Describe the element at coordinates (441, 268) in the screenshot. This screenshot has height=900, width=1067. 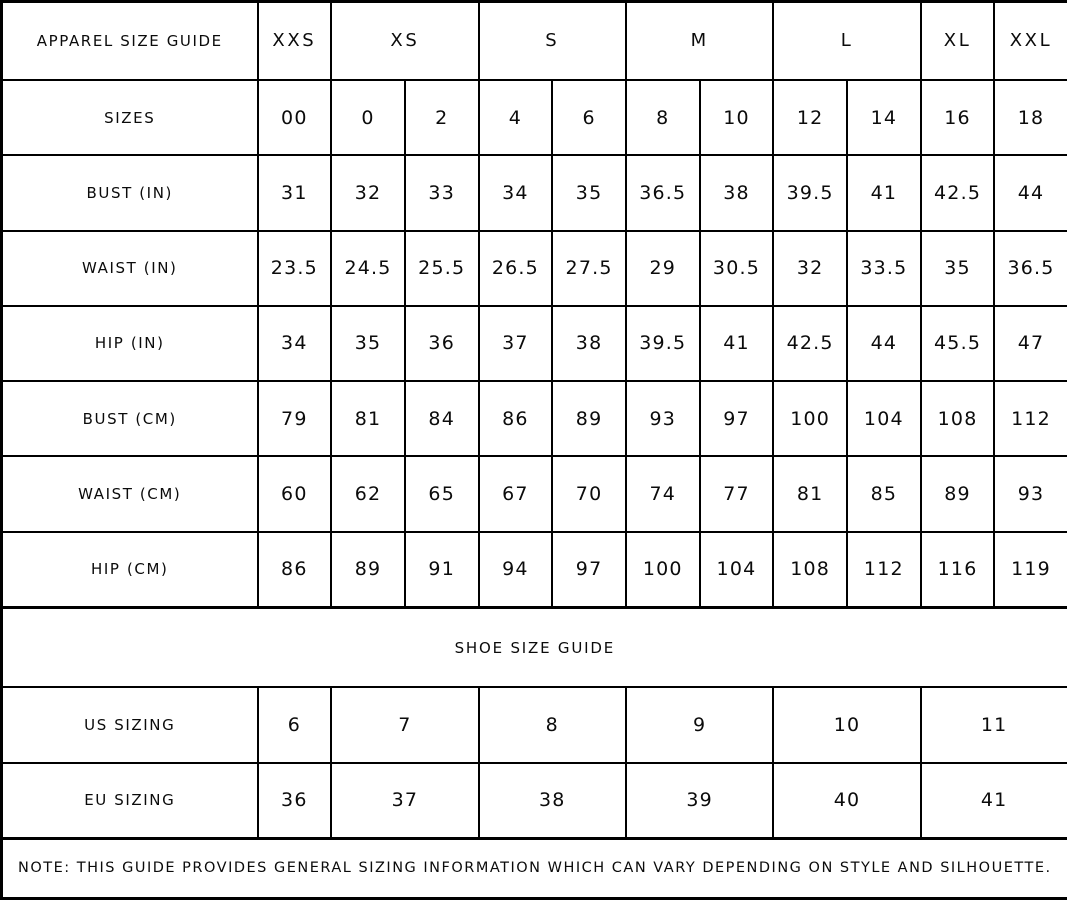
I see `value-cell: 25.5` at that location.